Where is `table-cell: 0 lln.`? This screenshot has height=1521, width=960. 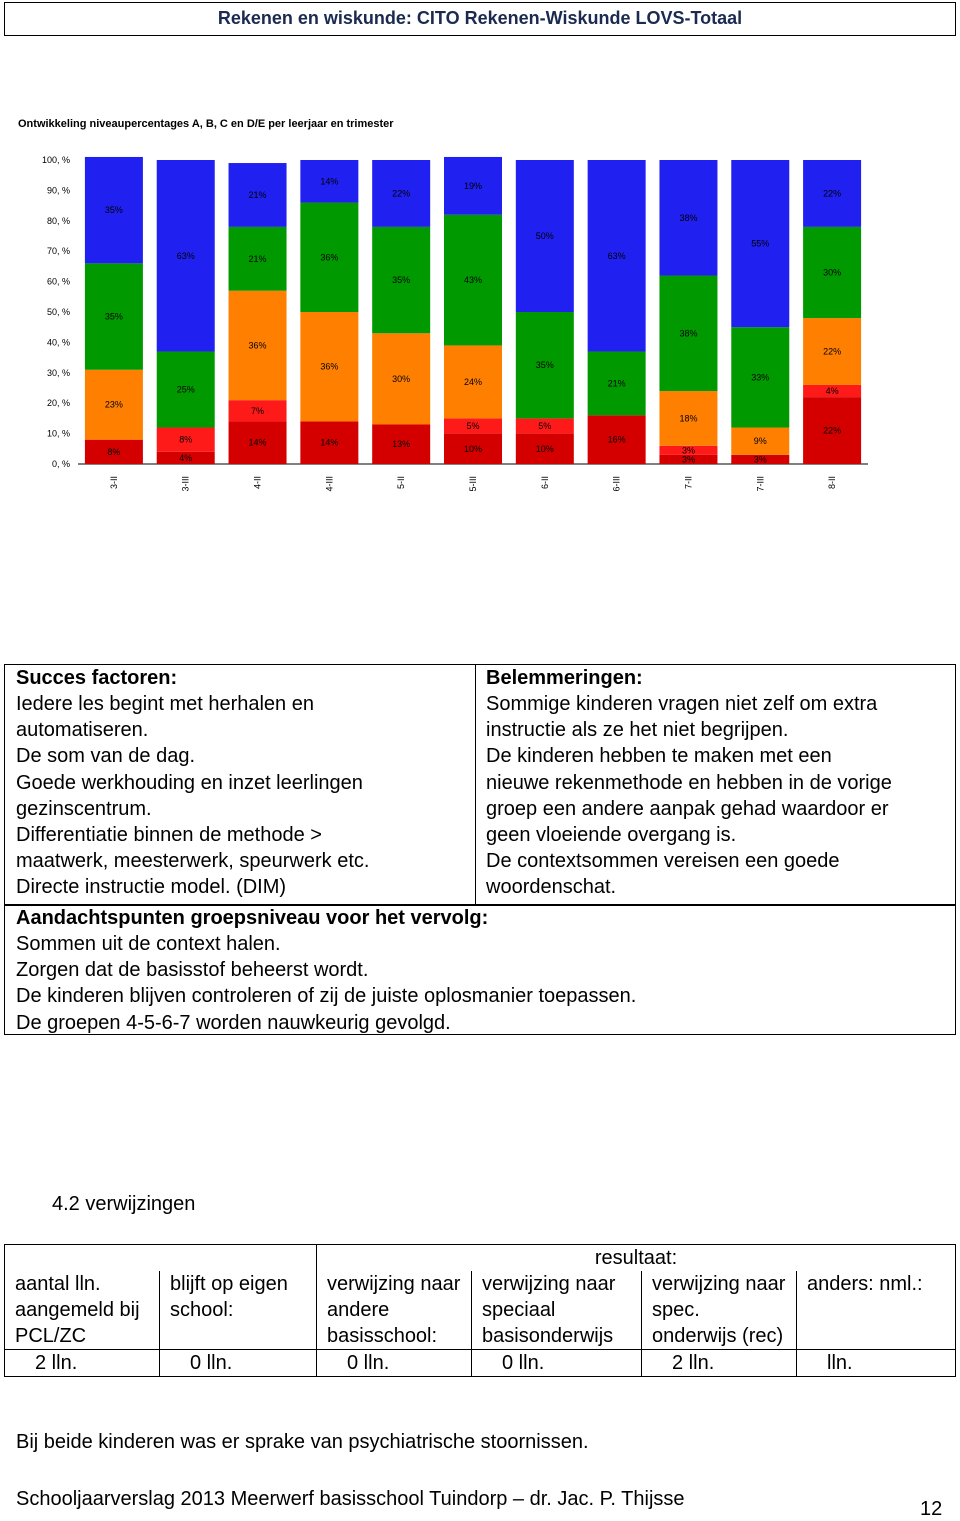
table-cell: 0 lln. is located at coordinates (394, 1363).